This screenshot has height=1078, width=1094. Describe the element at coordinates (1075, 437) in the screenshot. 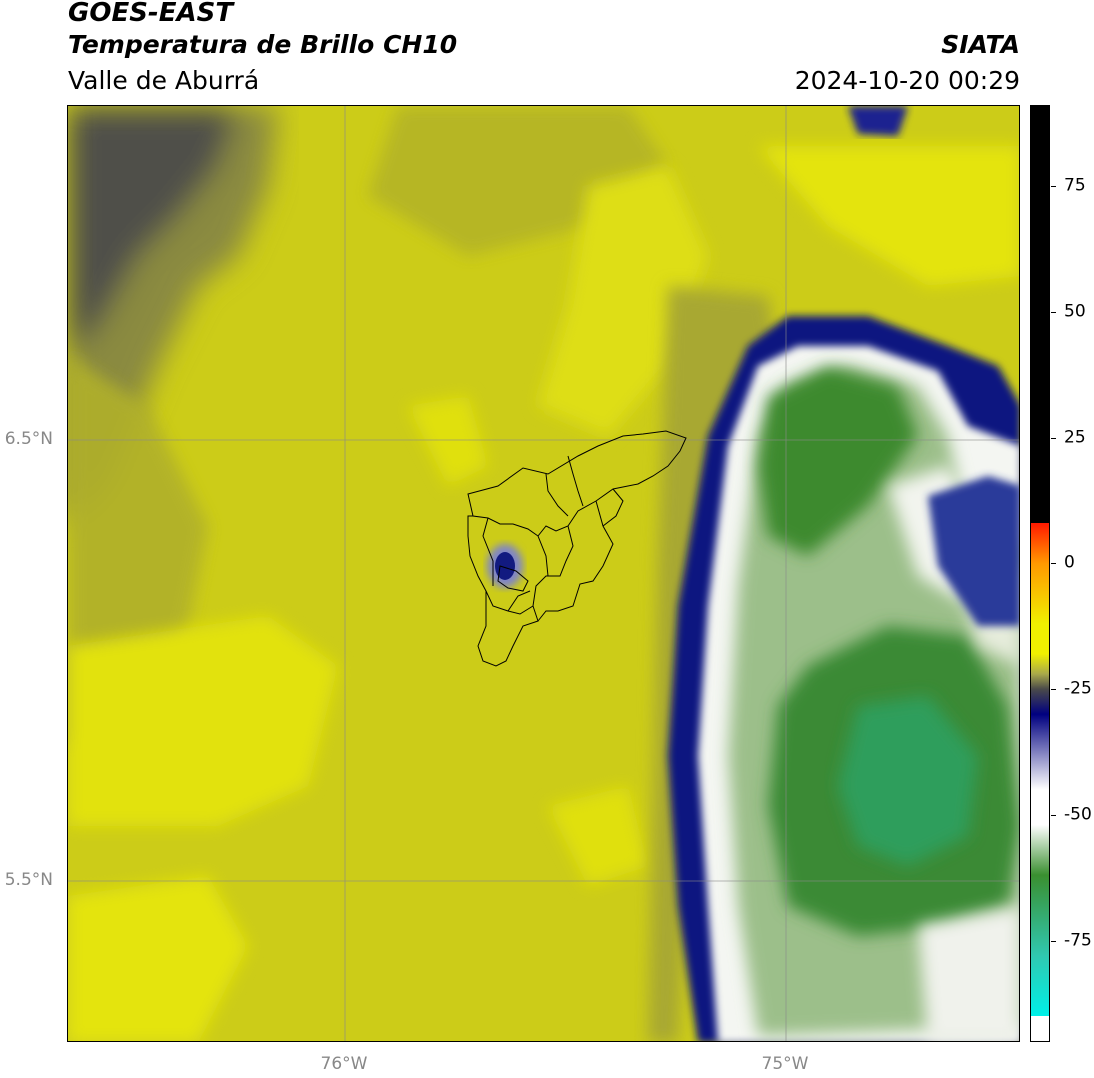

I see `colorbar-tick-label: 25` at that location.